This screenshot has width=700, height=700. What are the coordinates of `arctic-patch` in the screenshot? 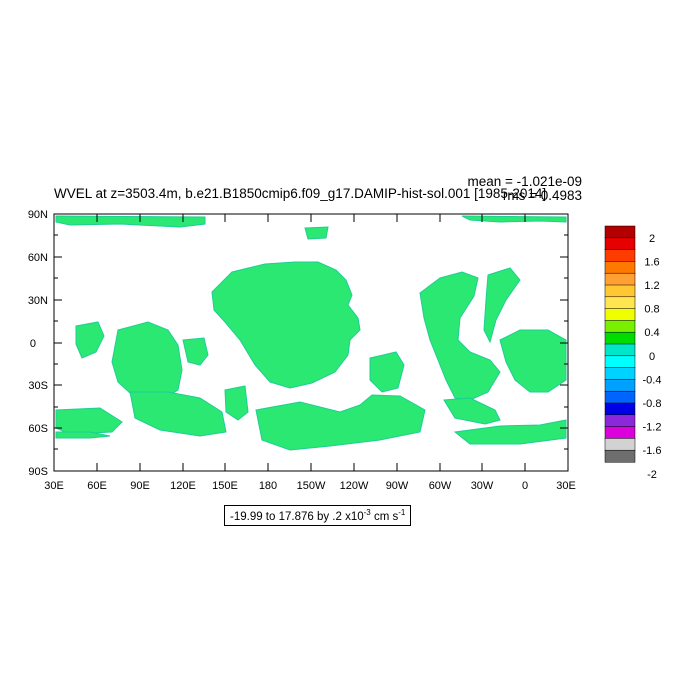 It's located at (316, 233).